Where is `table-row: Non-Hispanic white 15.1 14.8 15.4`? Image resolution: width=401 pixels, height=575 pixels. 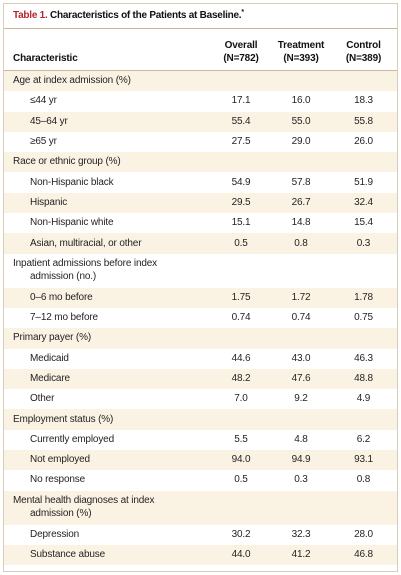 table-row: Non-Hispanic white 15.1 14.8 15.4 is located at coordinates (200, 223).